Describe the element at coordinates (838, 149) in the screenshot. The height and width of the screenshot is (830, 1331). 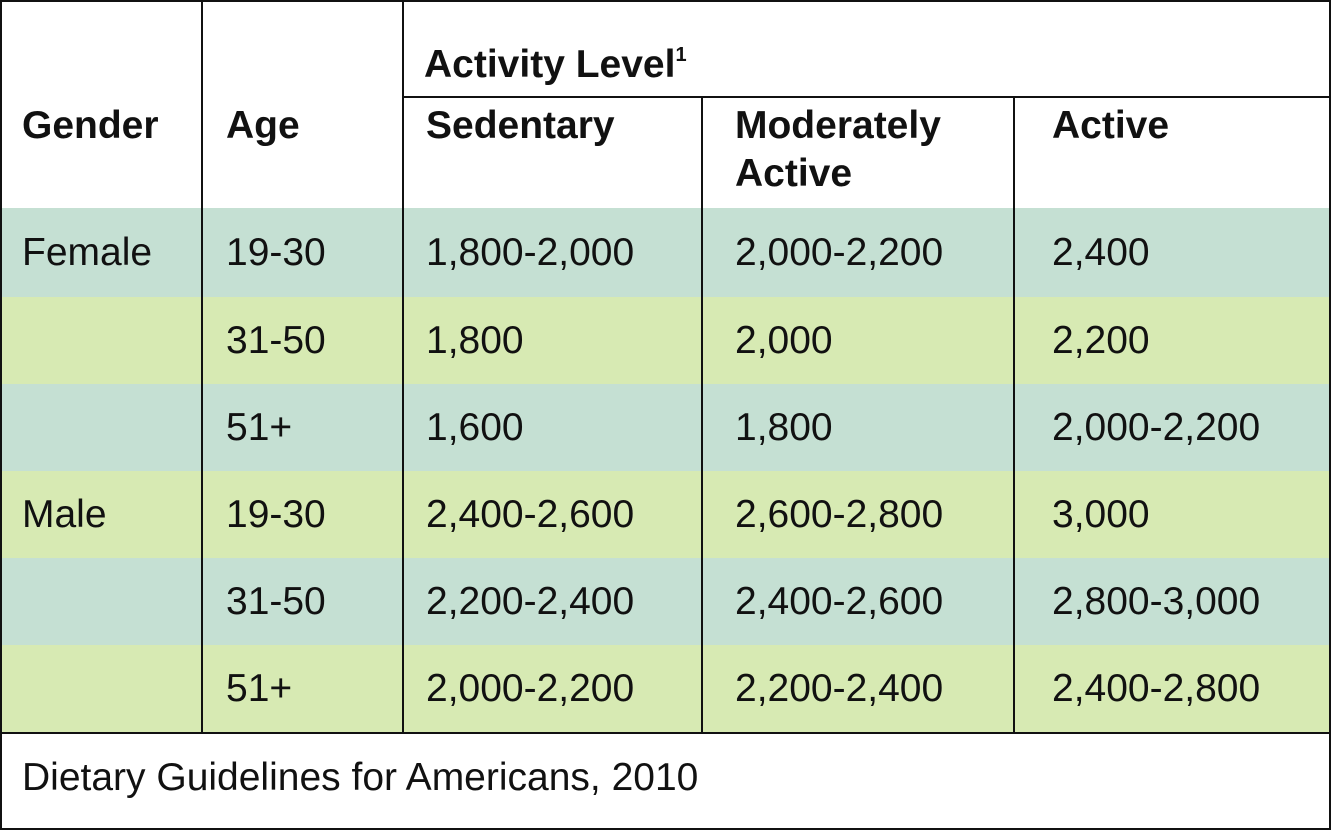
I see `header-column: Moderately Active` at that location.